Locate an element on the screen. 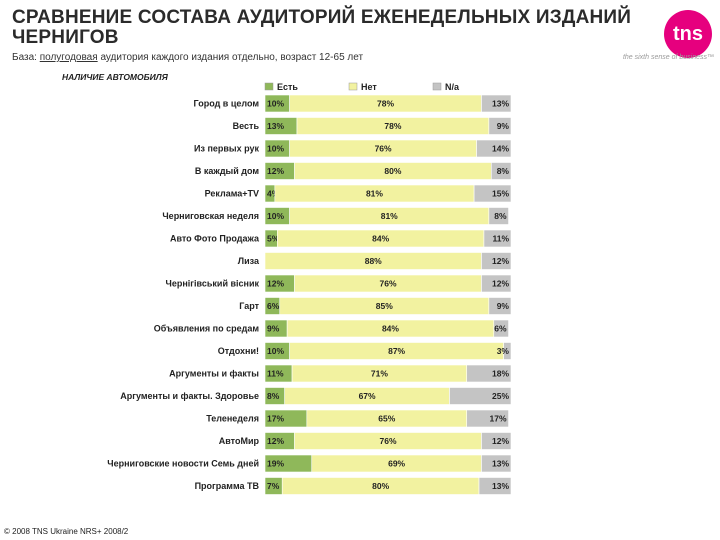 The image size is (720, 540). base-underlined: полугодовая is located at coordinates (68, 57).